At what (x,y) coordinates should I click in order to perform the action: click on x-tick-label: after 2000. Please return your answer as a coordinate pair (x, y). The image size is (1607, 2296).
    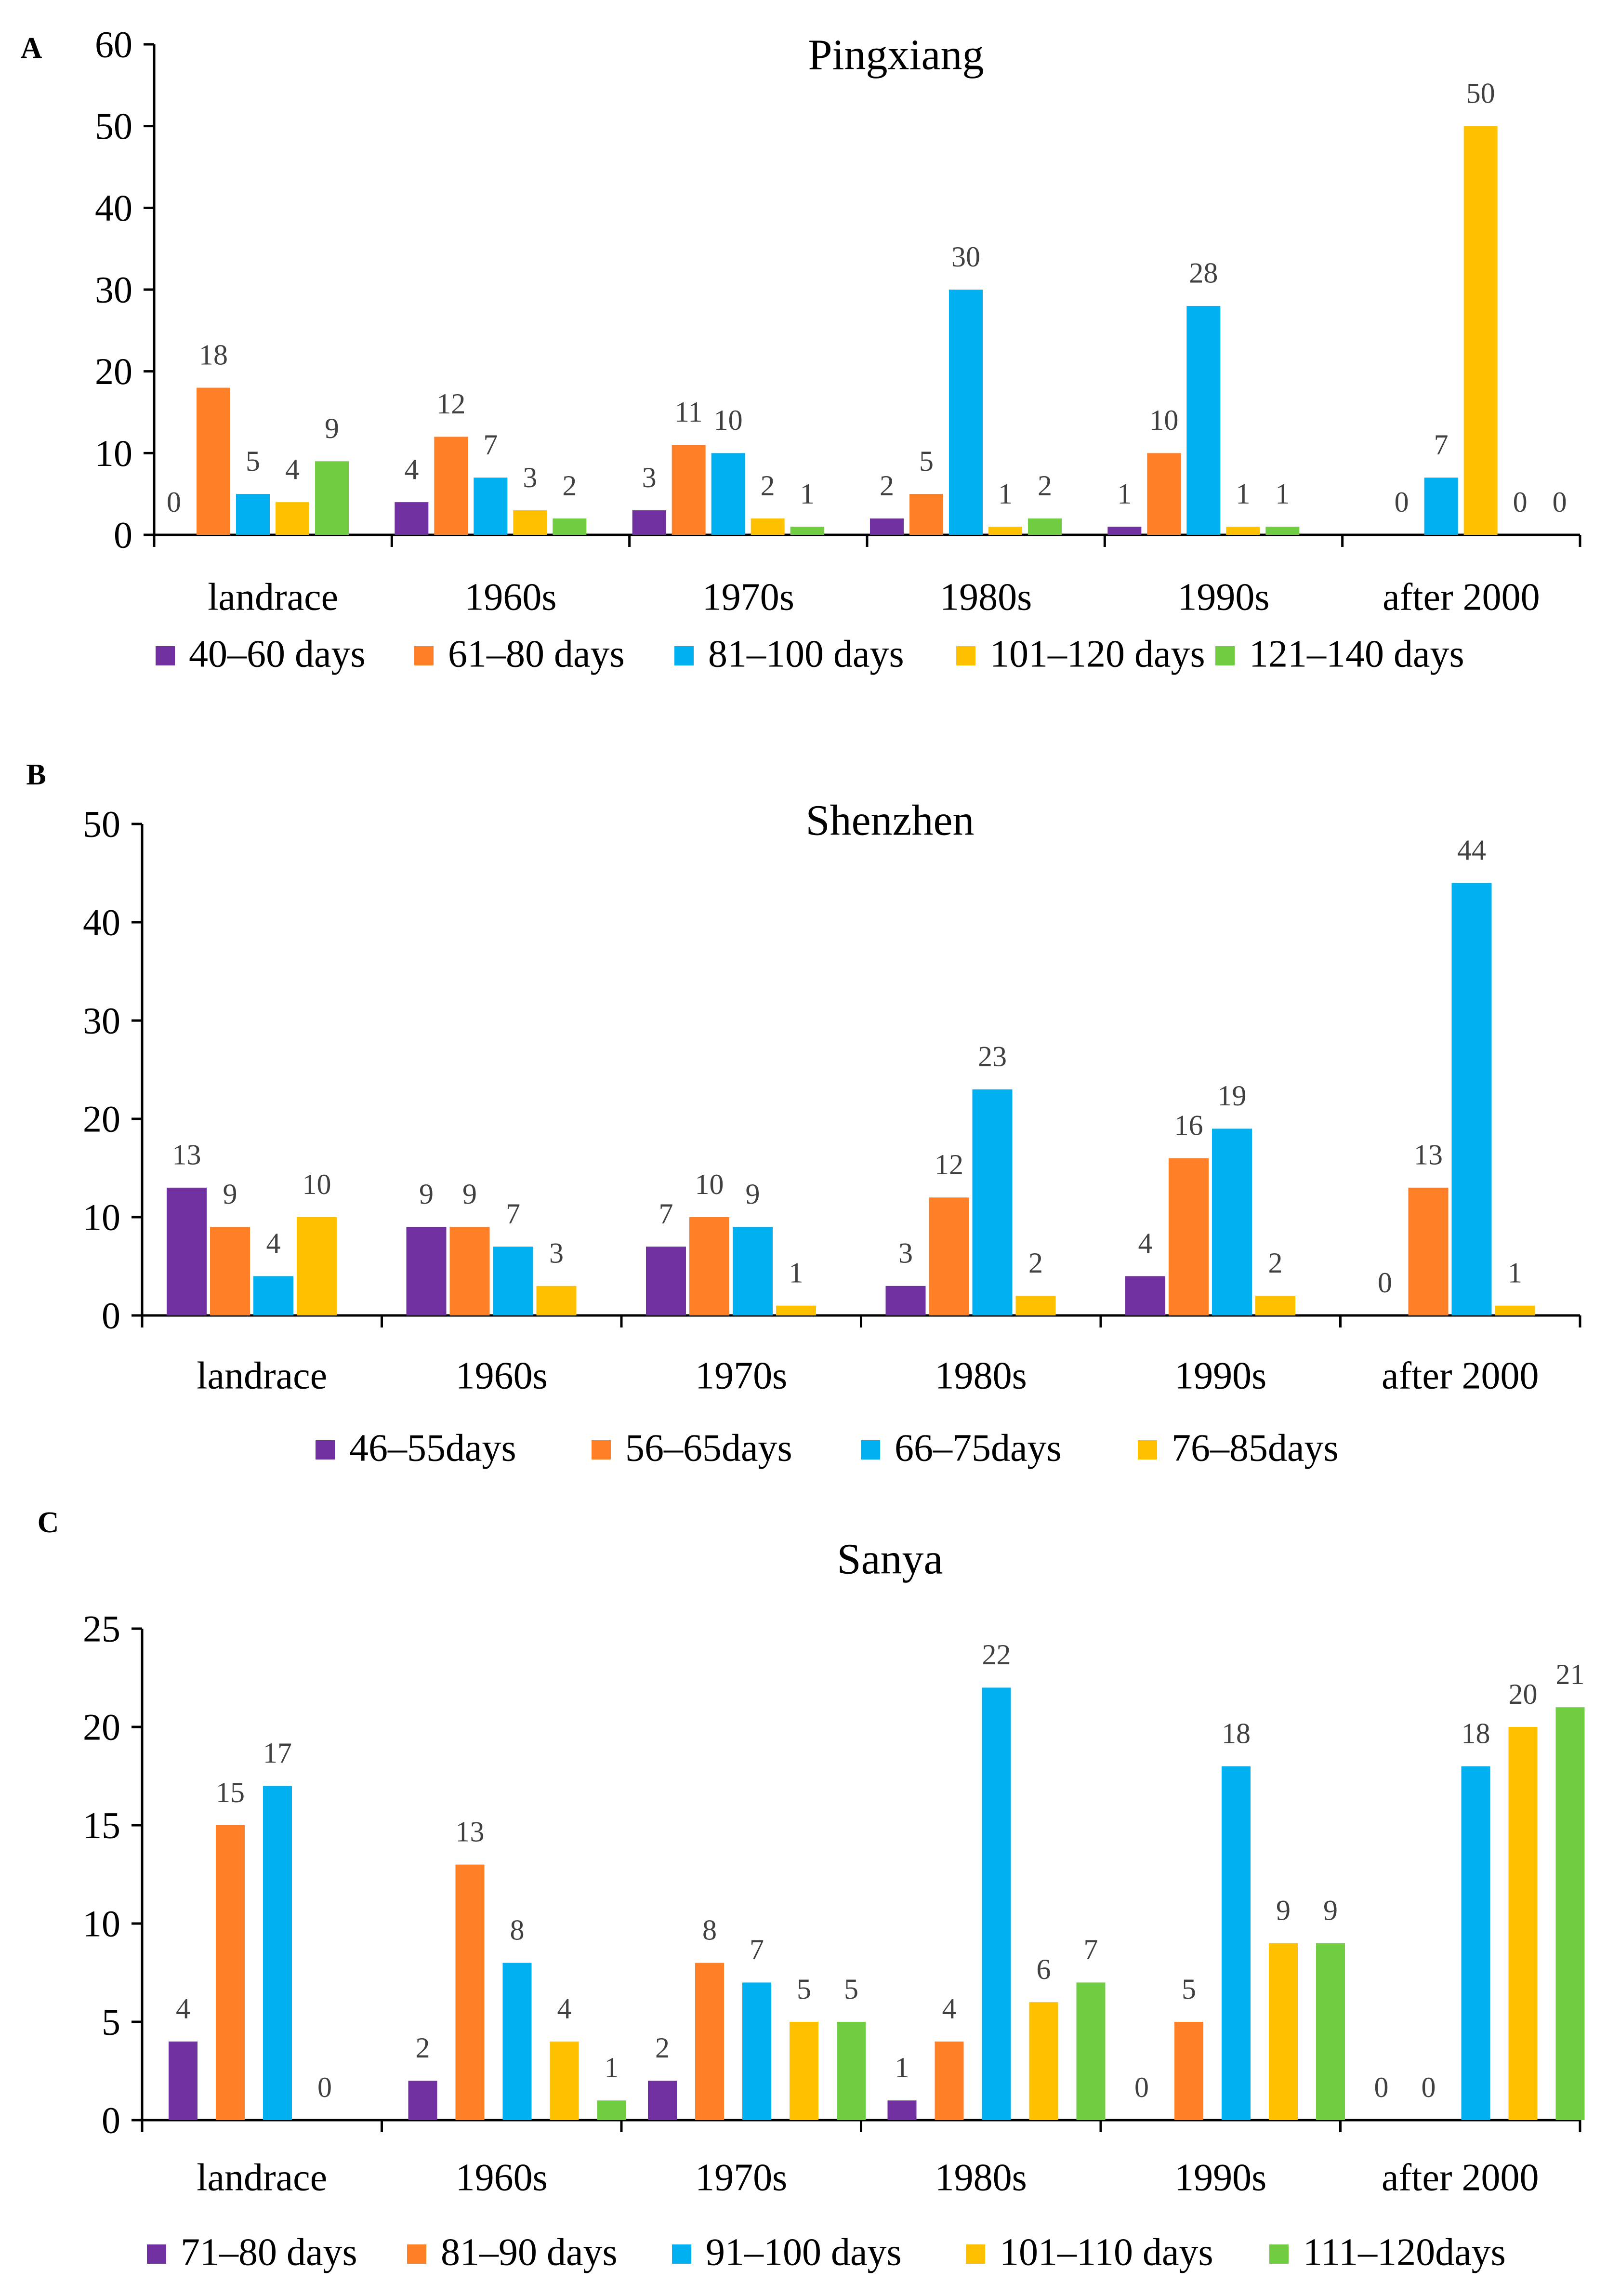
    Looking at the image, I should click on (1460, 1375).